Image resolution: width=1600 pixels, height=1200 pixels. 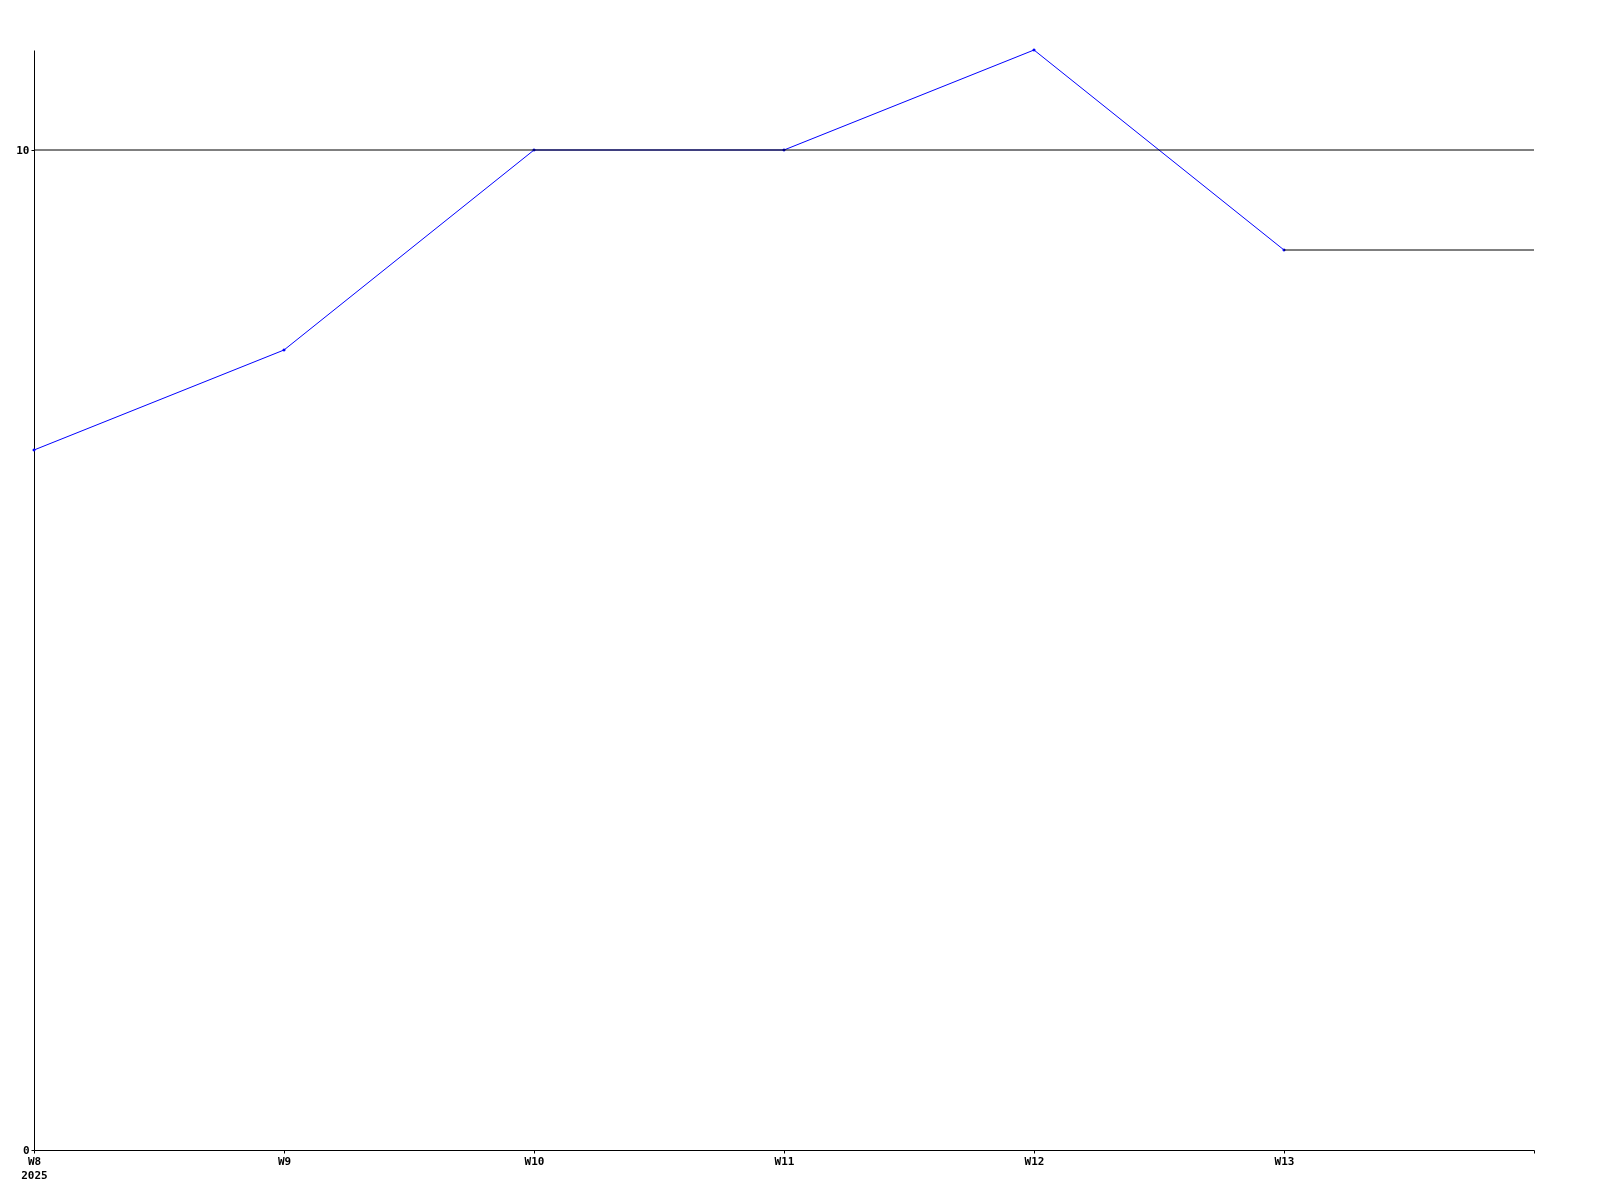 I want to click on x-tick-label: W8 2025, so click(x=34, y=1168).